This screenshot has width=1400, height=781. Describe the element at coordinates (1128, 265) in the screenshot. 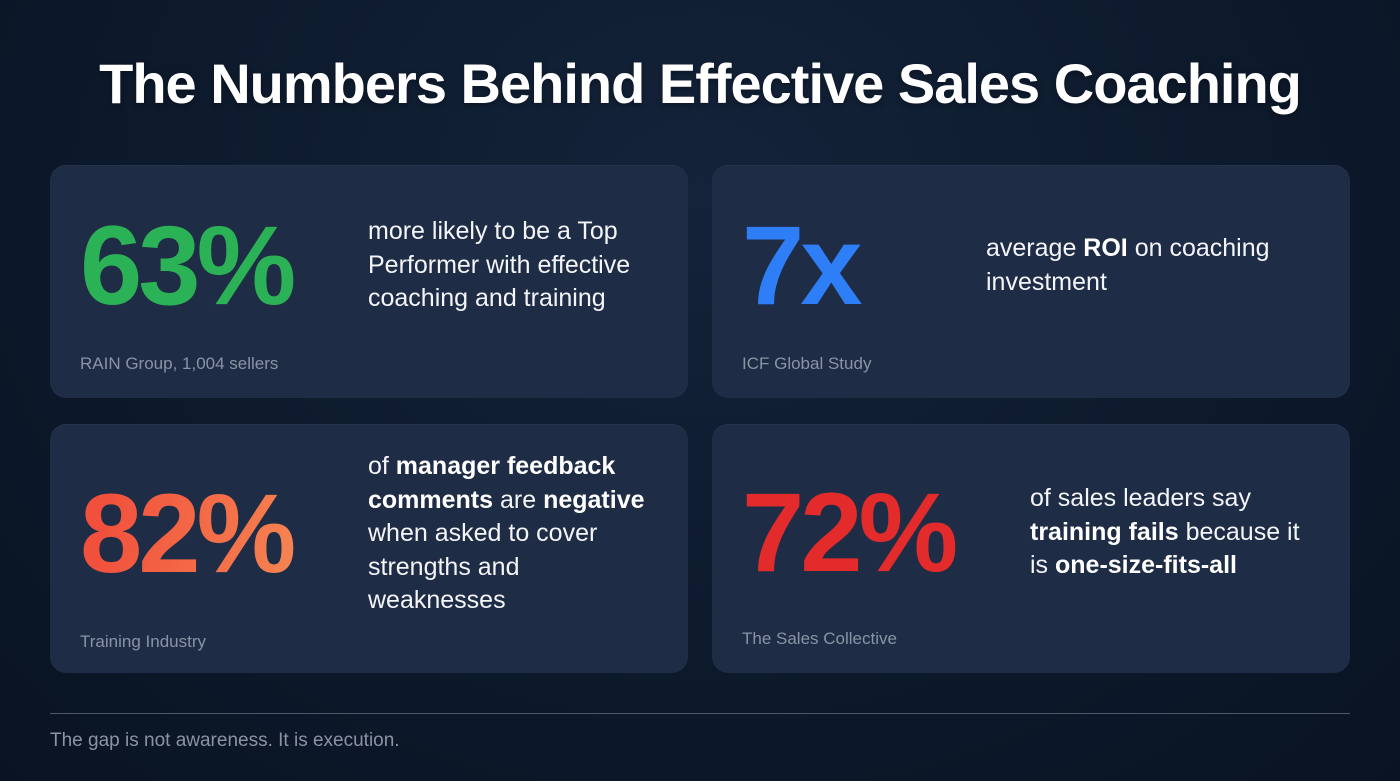

I see `stat-description: average ROI on coaching investment` at that location.